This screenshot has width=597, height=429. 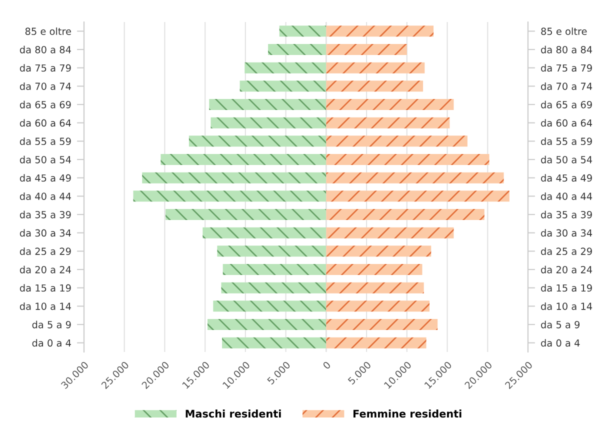 What do you see at coordinates (566, 86) in the screenshot?
I see `category-label: da 70 a 74` at bounding box center [566, 86].